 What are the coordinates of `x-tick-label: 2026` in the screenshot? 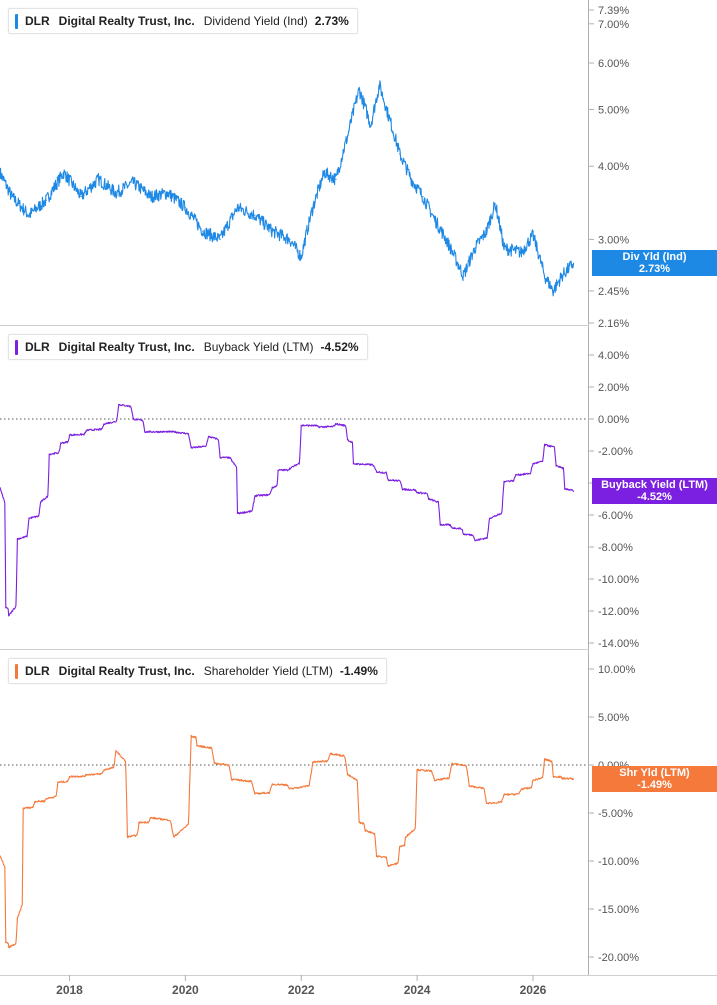 It's located at (533, 990).